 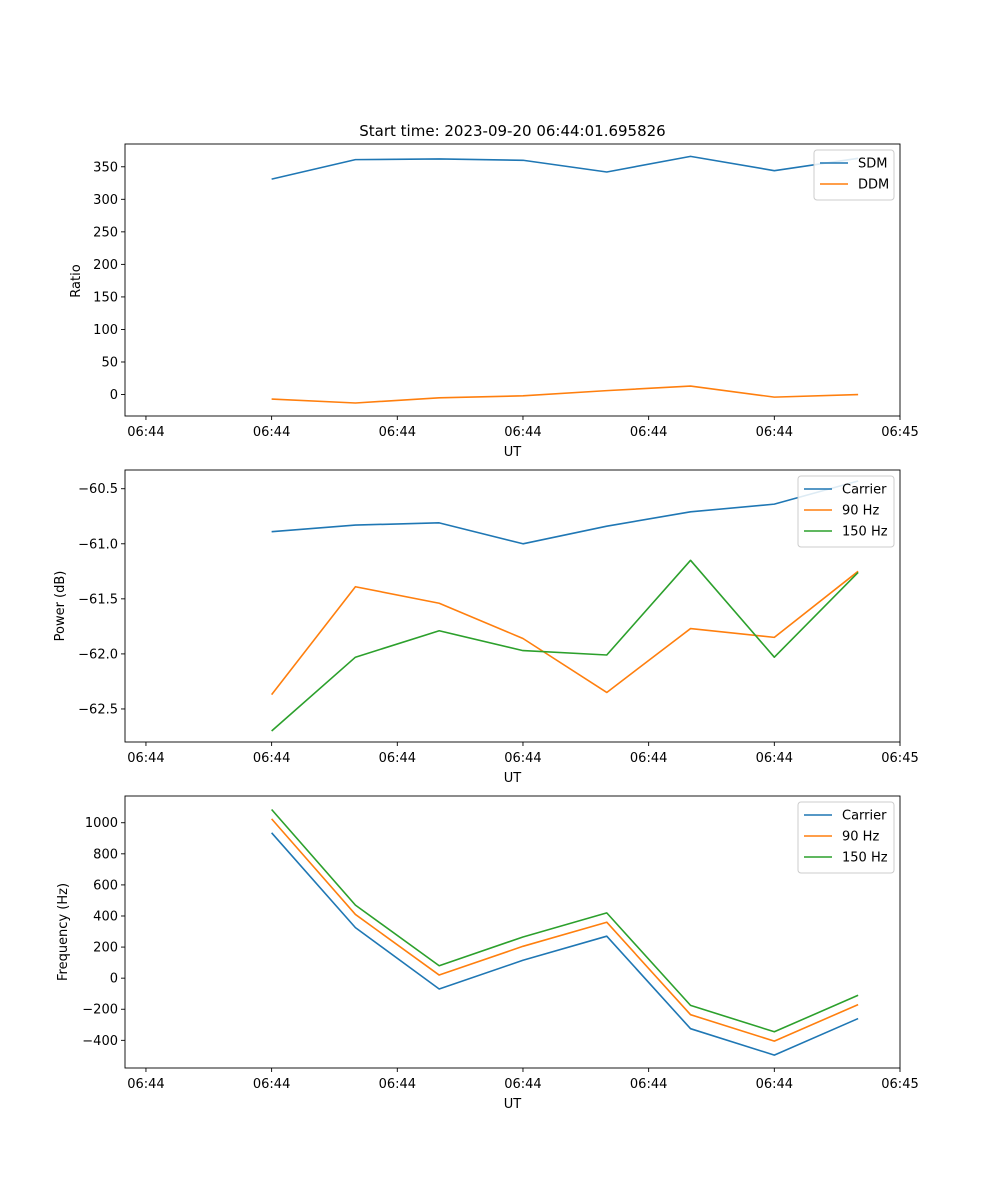 What do you see at coordinates (98, 489) in the screenshot?
I see `y-tick-label: −60.5` at bounding box center [98, 489].